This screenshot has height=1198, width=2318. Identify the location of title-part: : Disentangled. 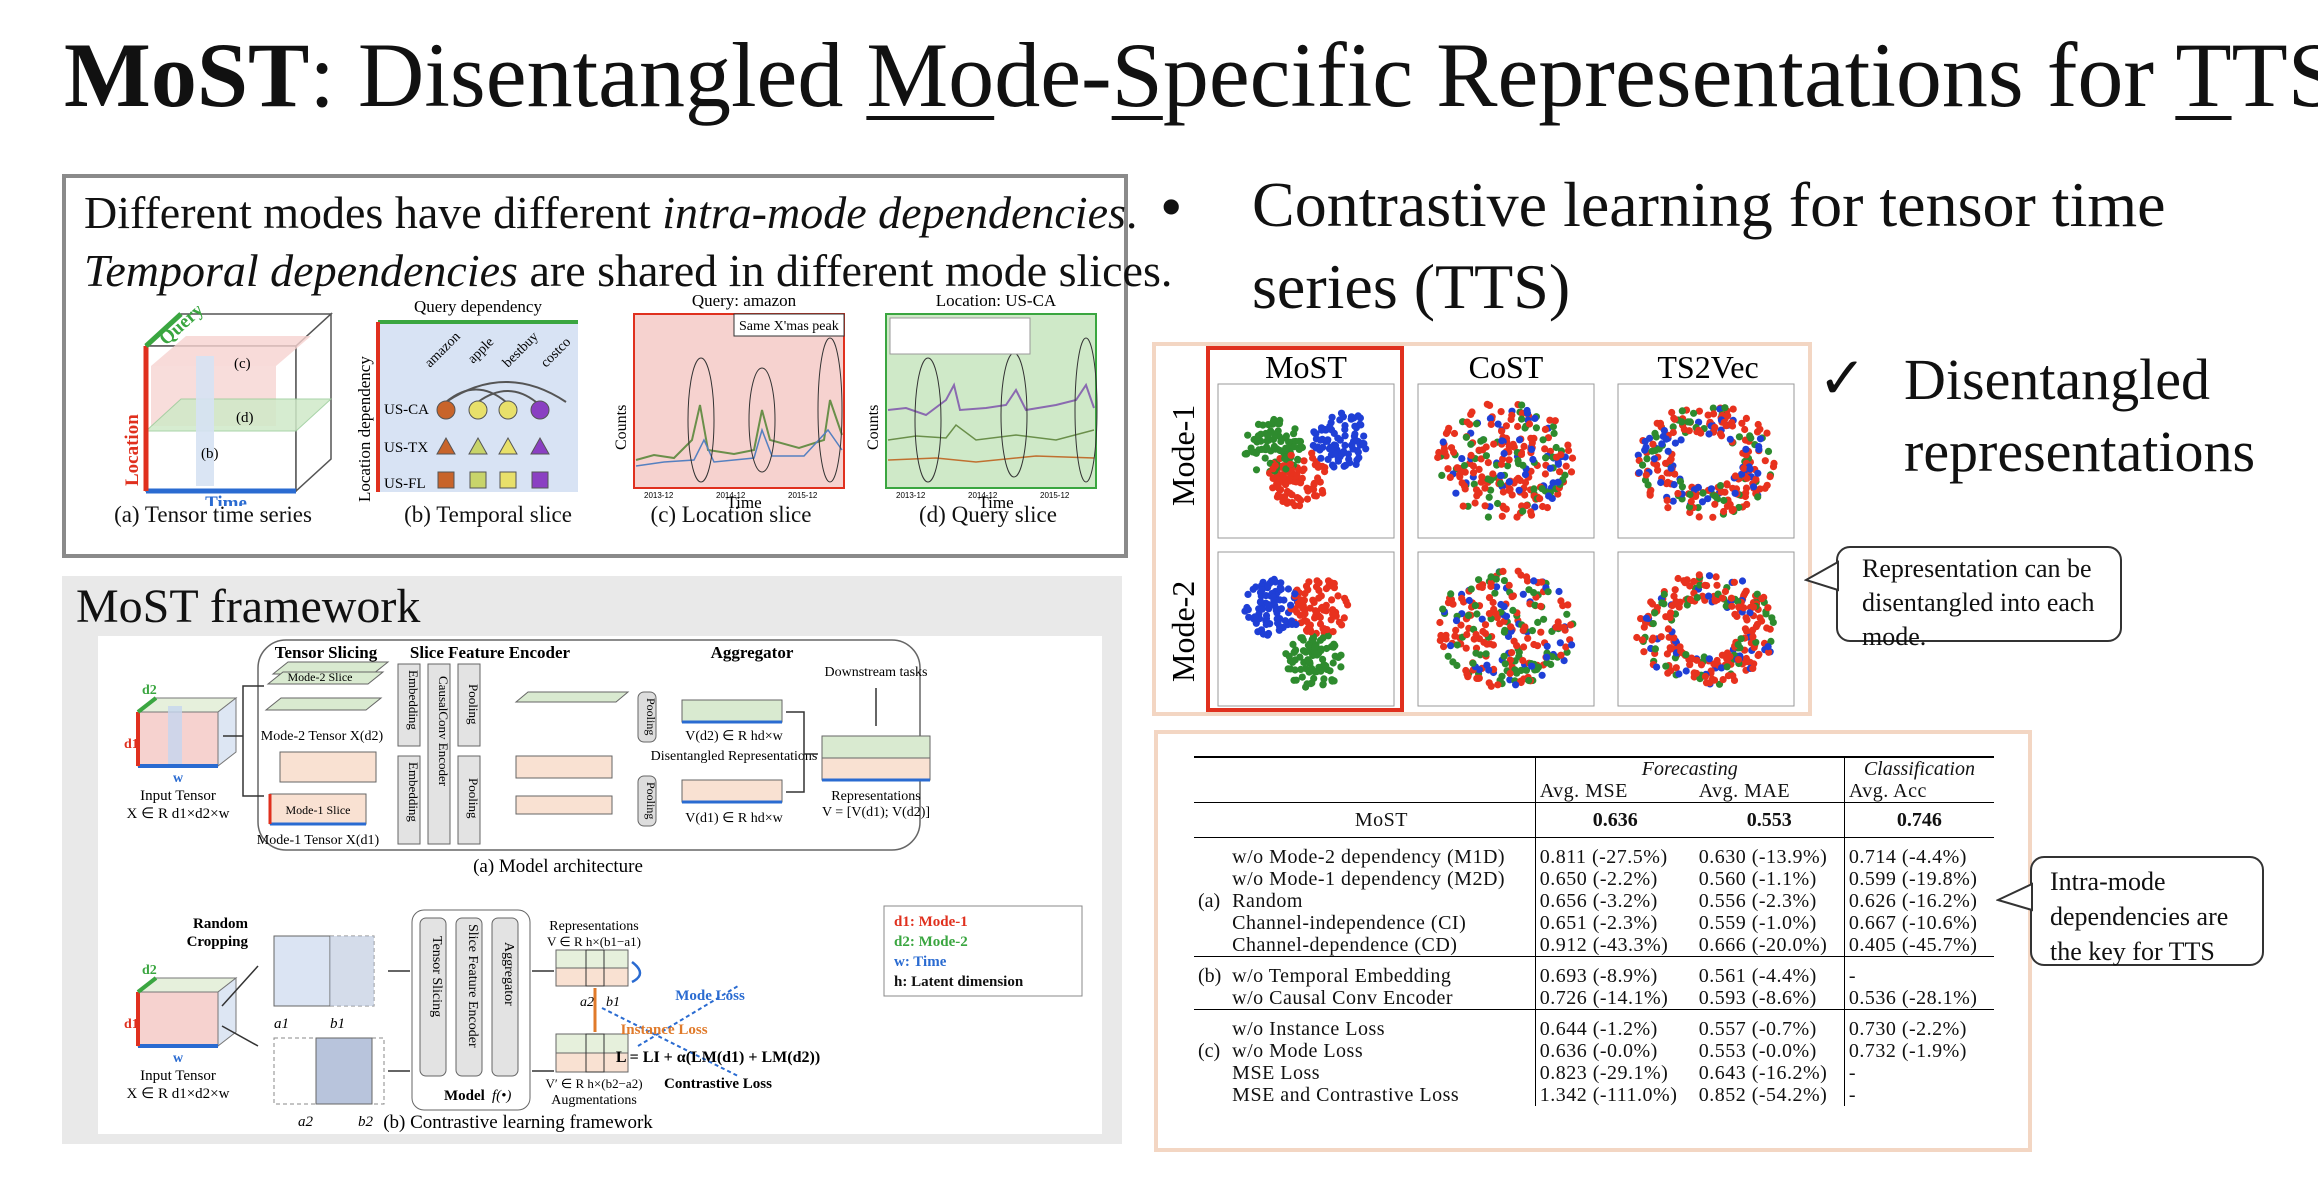
(588, 75).